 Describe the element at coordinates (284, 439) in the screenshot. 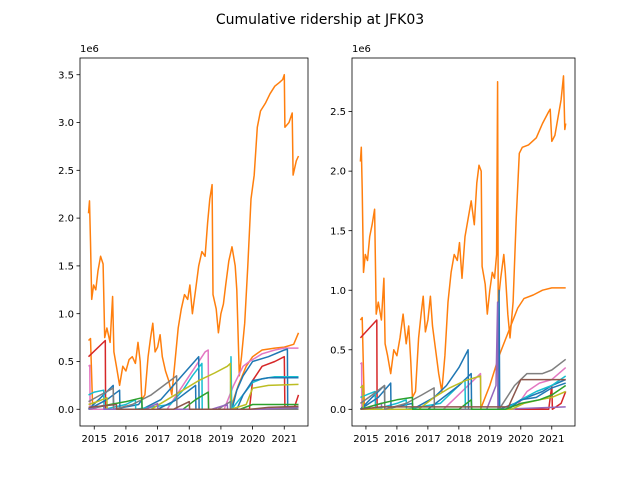

I see `left-x-tick-label-6: 2021` at that location.